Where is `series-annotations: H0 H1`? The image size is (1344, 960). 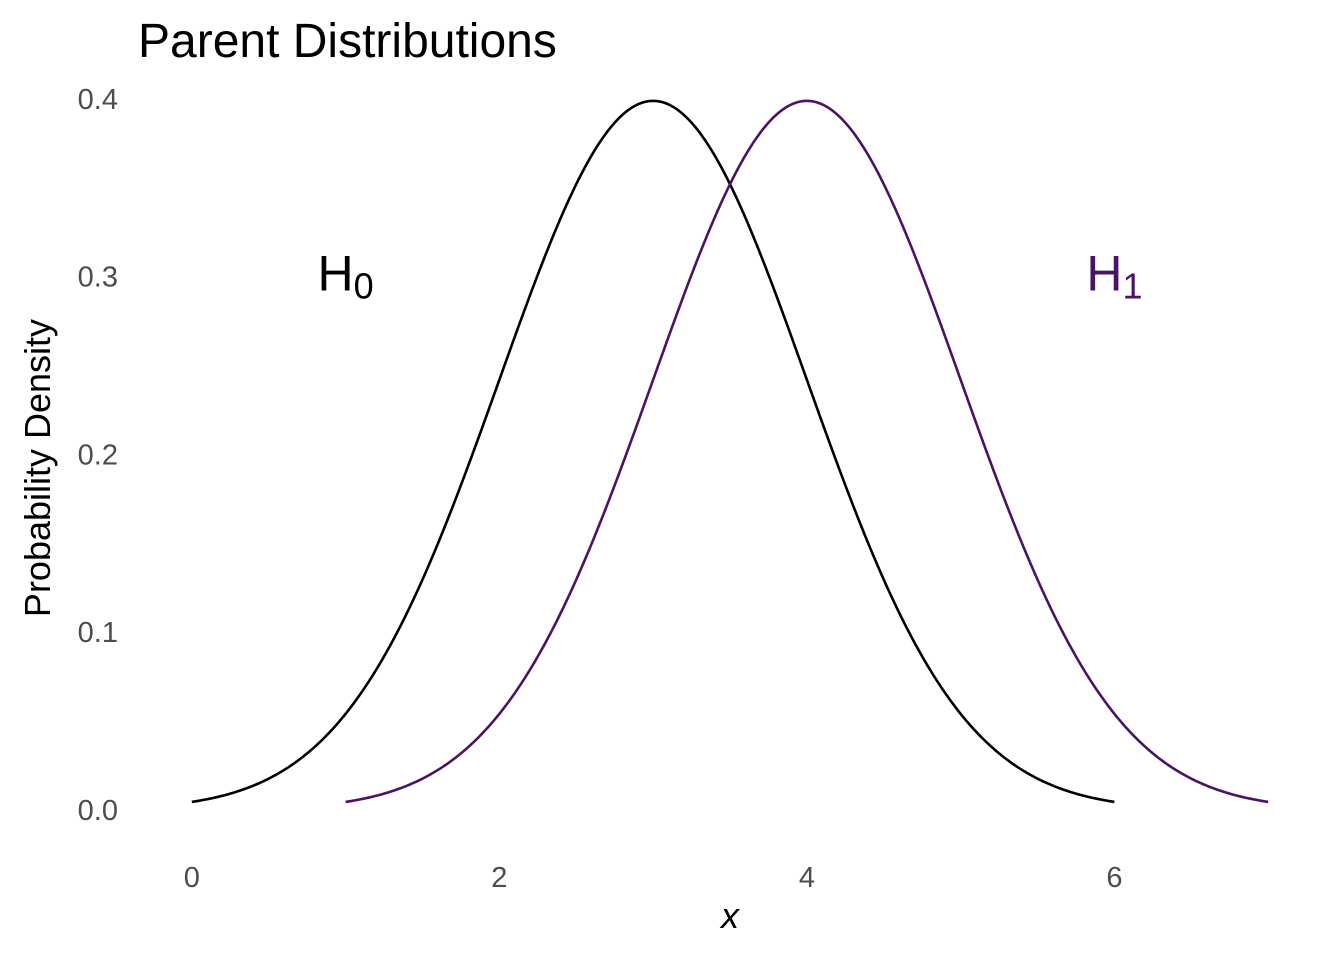 series-annotations: H0 H1 is located at coordinates (730, 276).